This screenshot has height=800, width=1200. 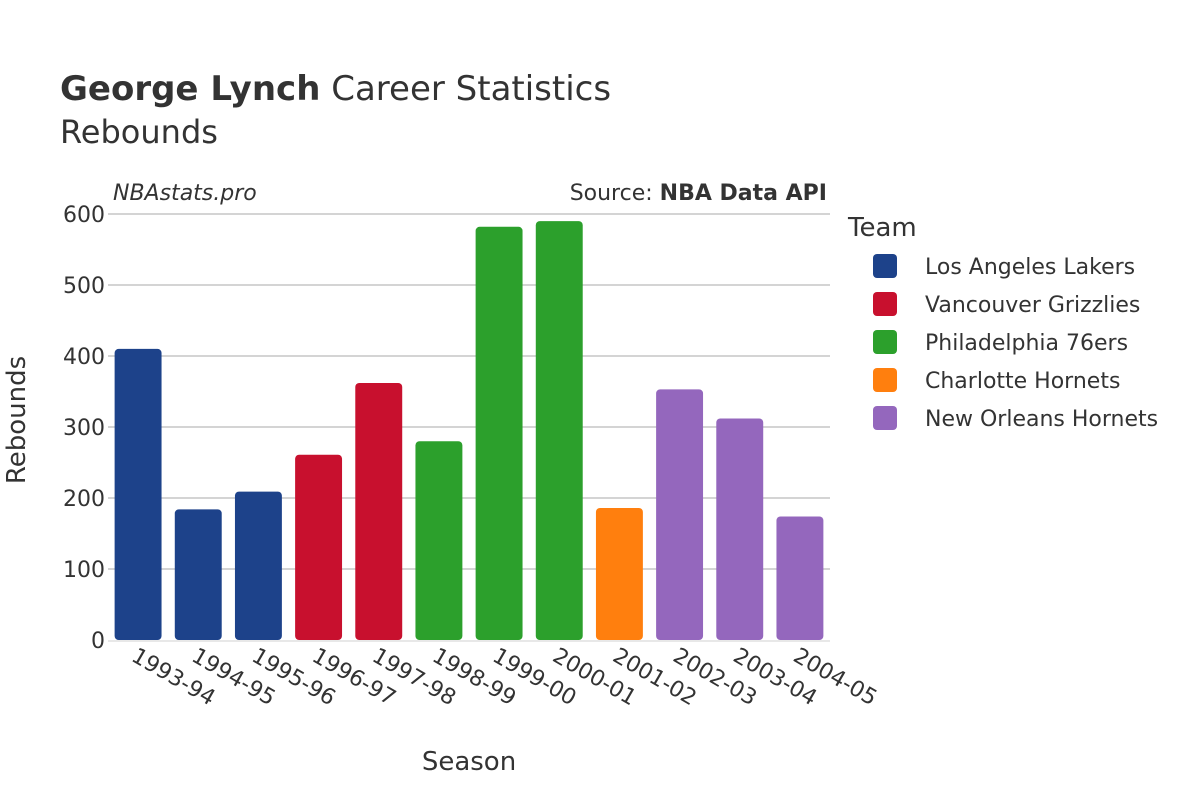 I want to click on y-tick-label: 400, so click(x=84, y=357).